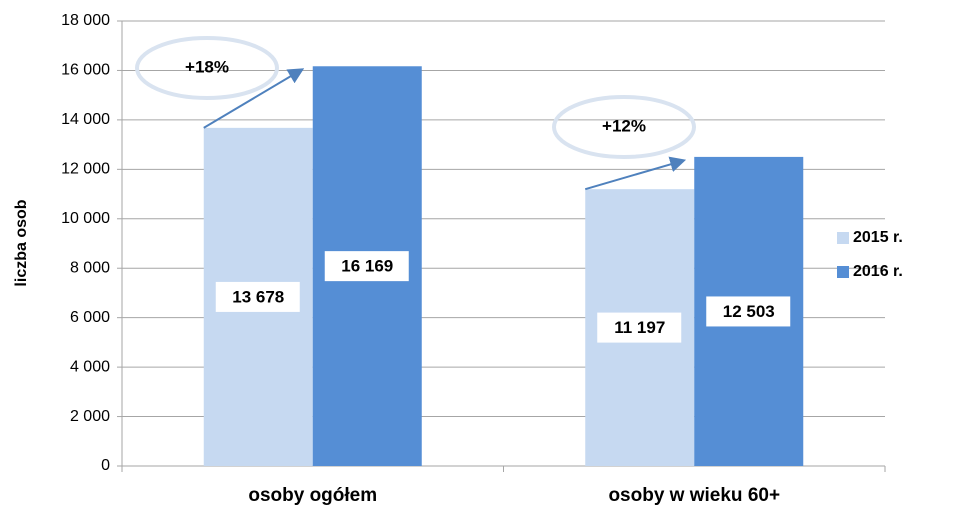  What do you see at coordinates (90, 267) in the screenshot?
I see `y-tick-label: 8 000` at bounding box center [90, 267].